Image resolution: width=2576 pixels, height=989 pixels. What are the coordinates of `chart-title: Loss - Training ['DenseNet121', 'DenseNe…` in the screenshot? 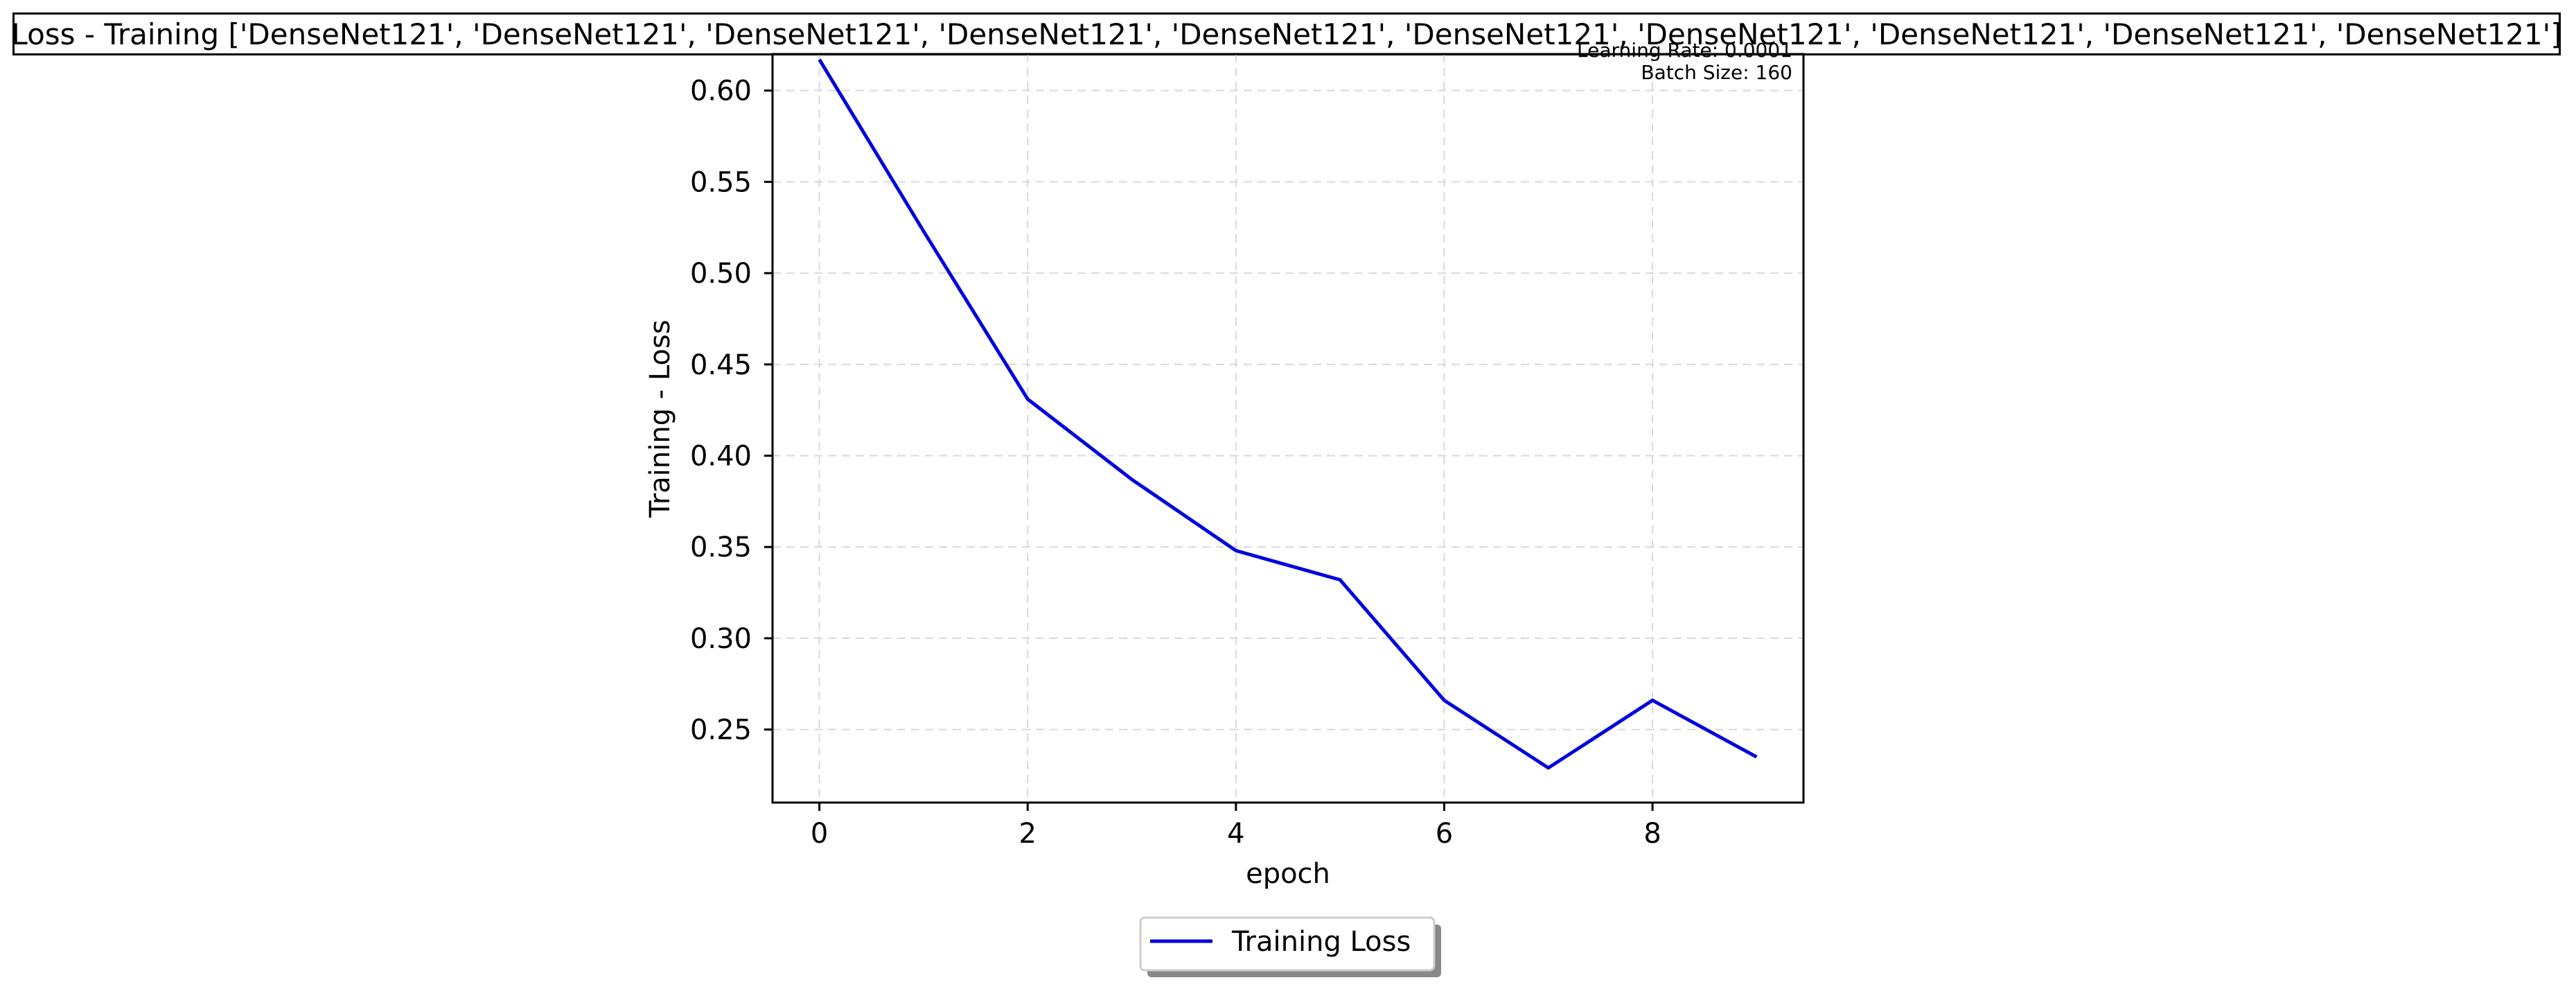 It's located at (1286, 34).